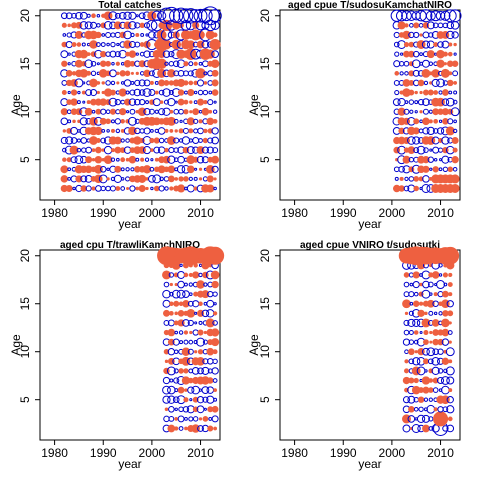  I want to click on y-tick-label: 5, so click(265, 399).